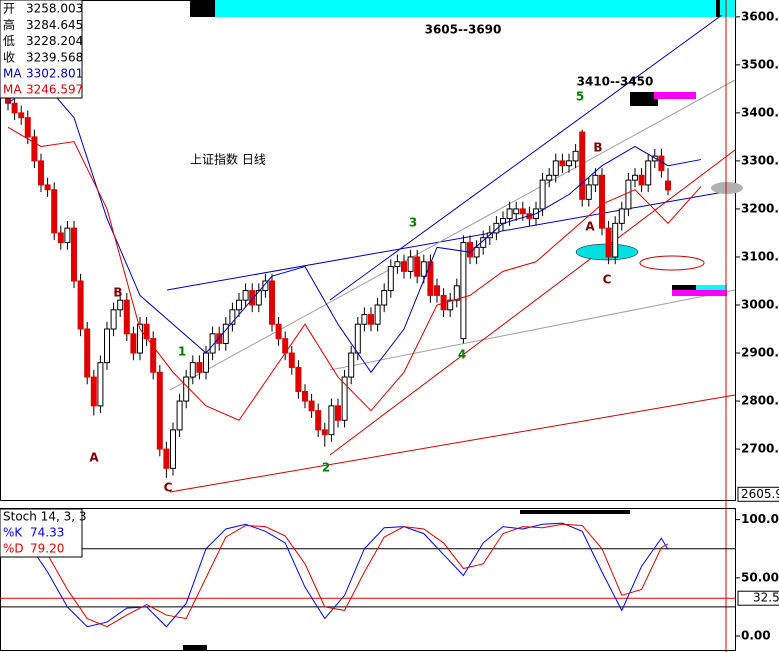  I want to click on y-tick-label: 2900.0, so click(760, 353).